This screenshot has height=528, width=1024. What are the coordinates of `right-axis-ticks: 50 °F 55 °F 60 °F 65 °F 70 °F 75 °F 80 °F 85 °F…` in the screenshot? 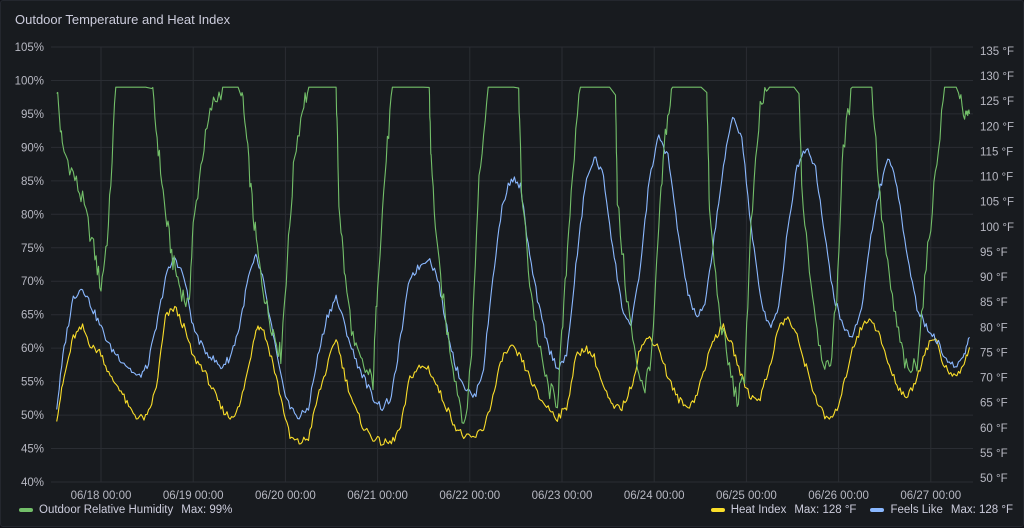 It's located at (997, 265).